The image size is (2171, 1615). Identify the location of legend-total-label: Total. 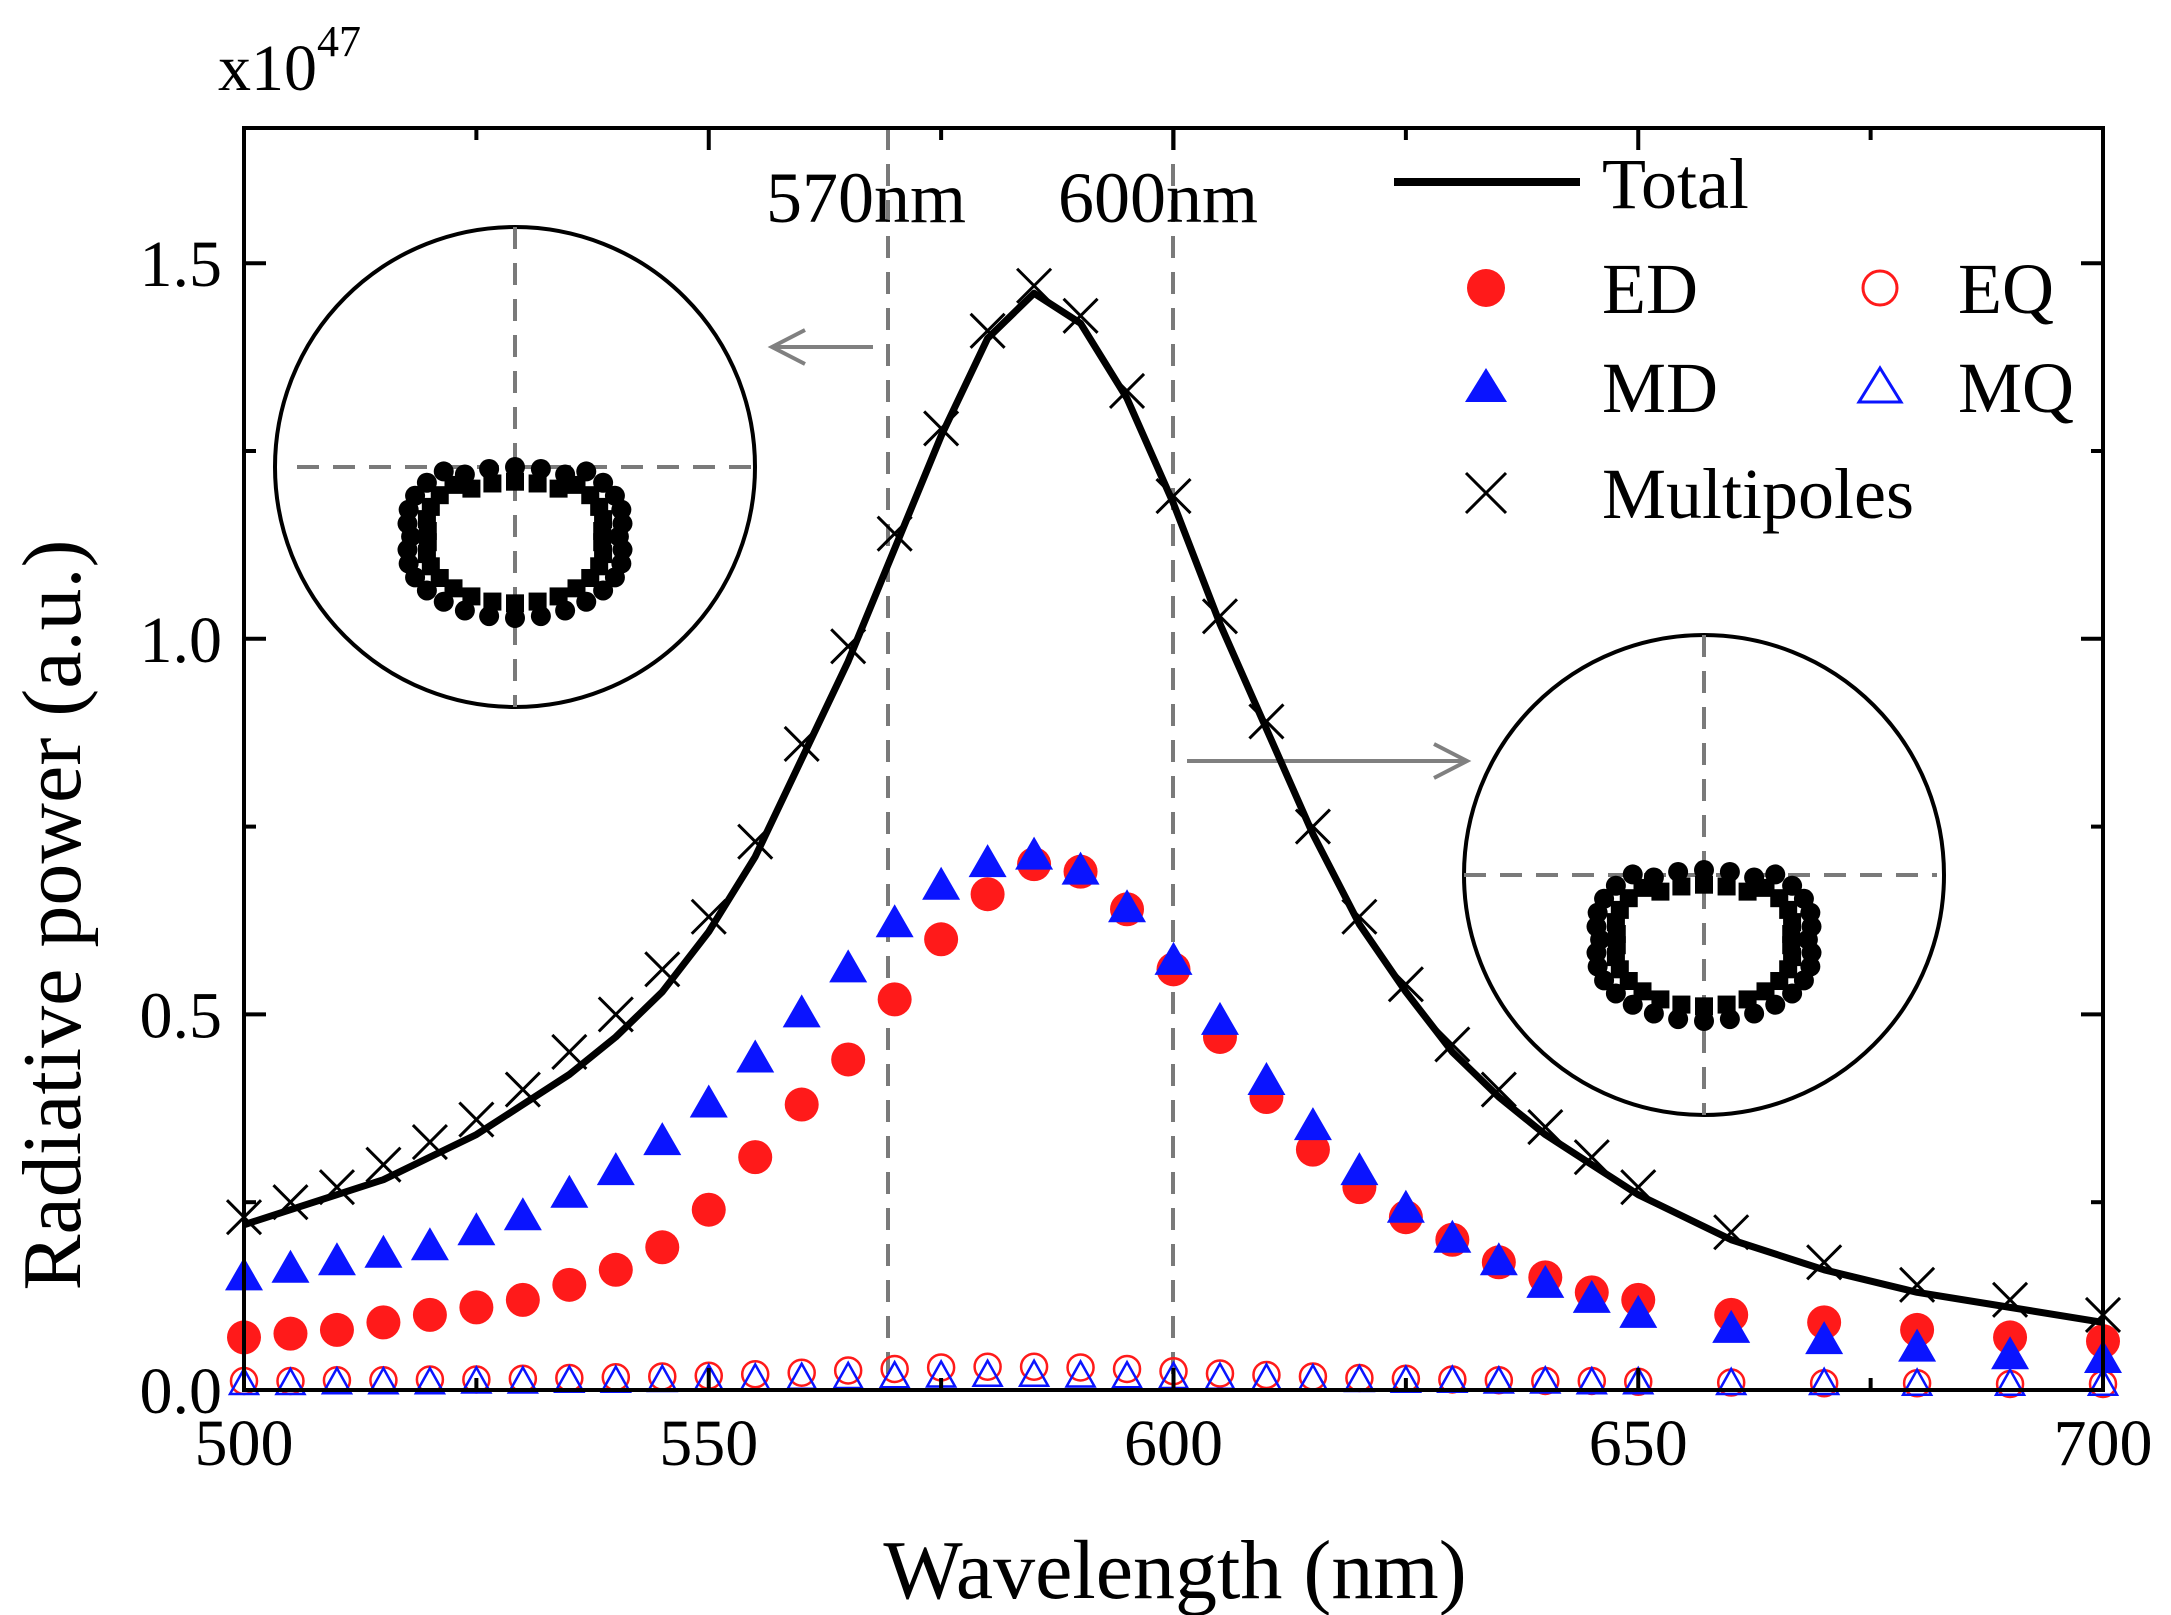
(1675, 184).